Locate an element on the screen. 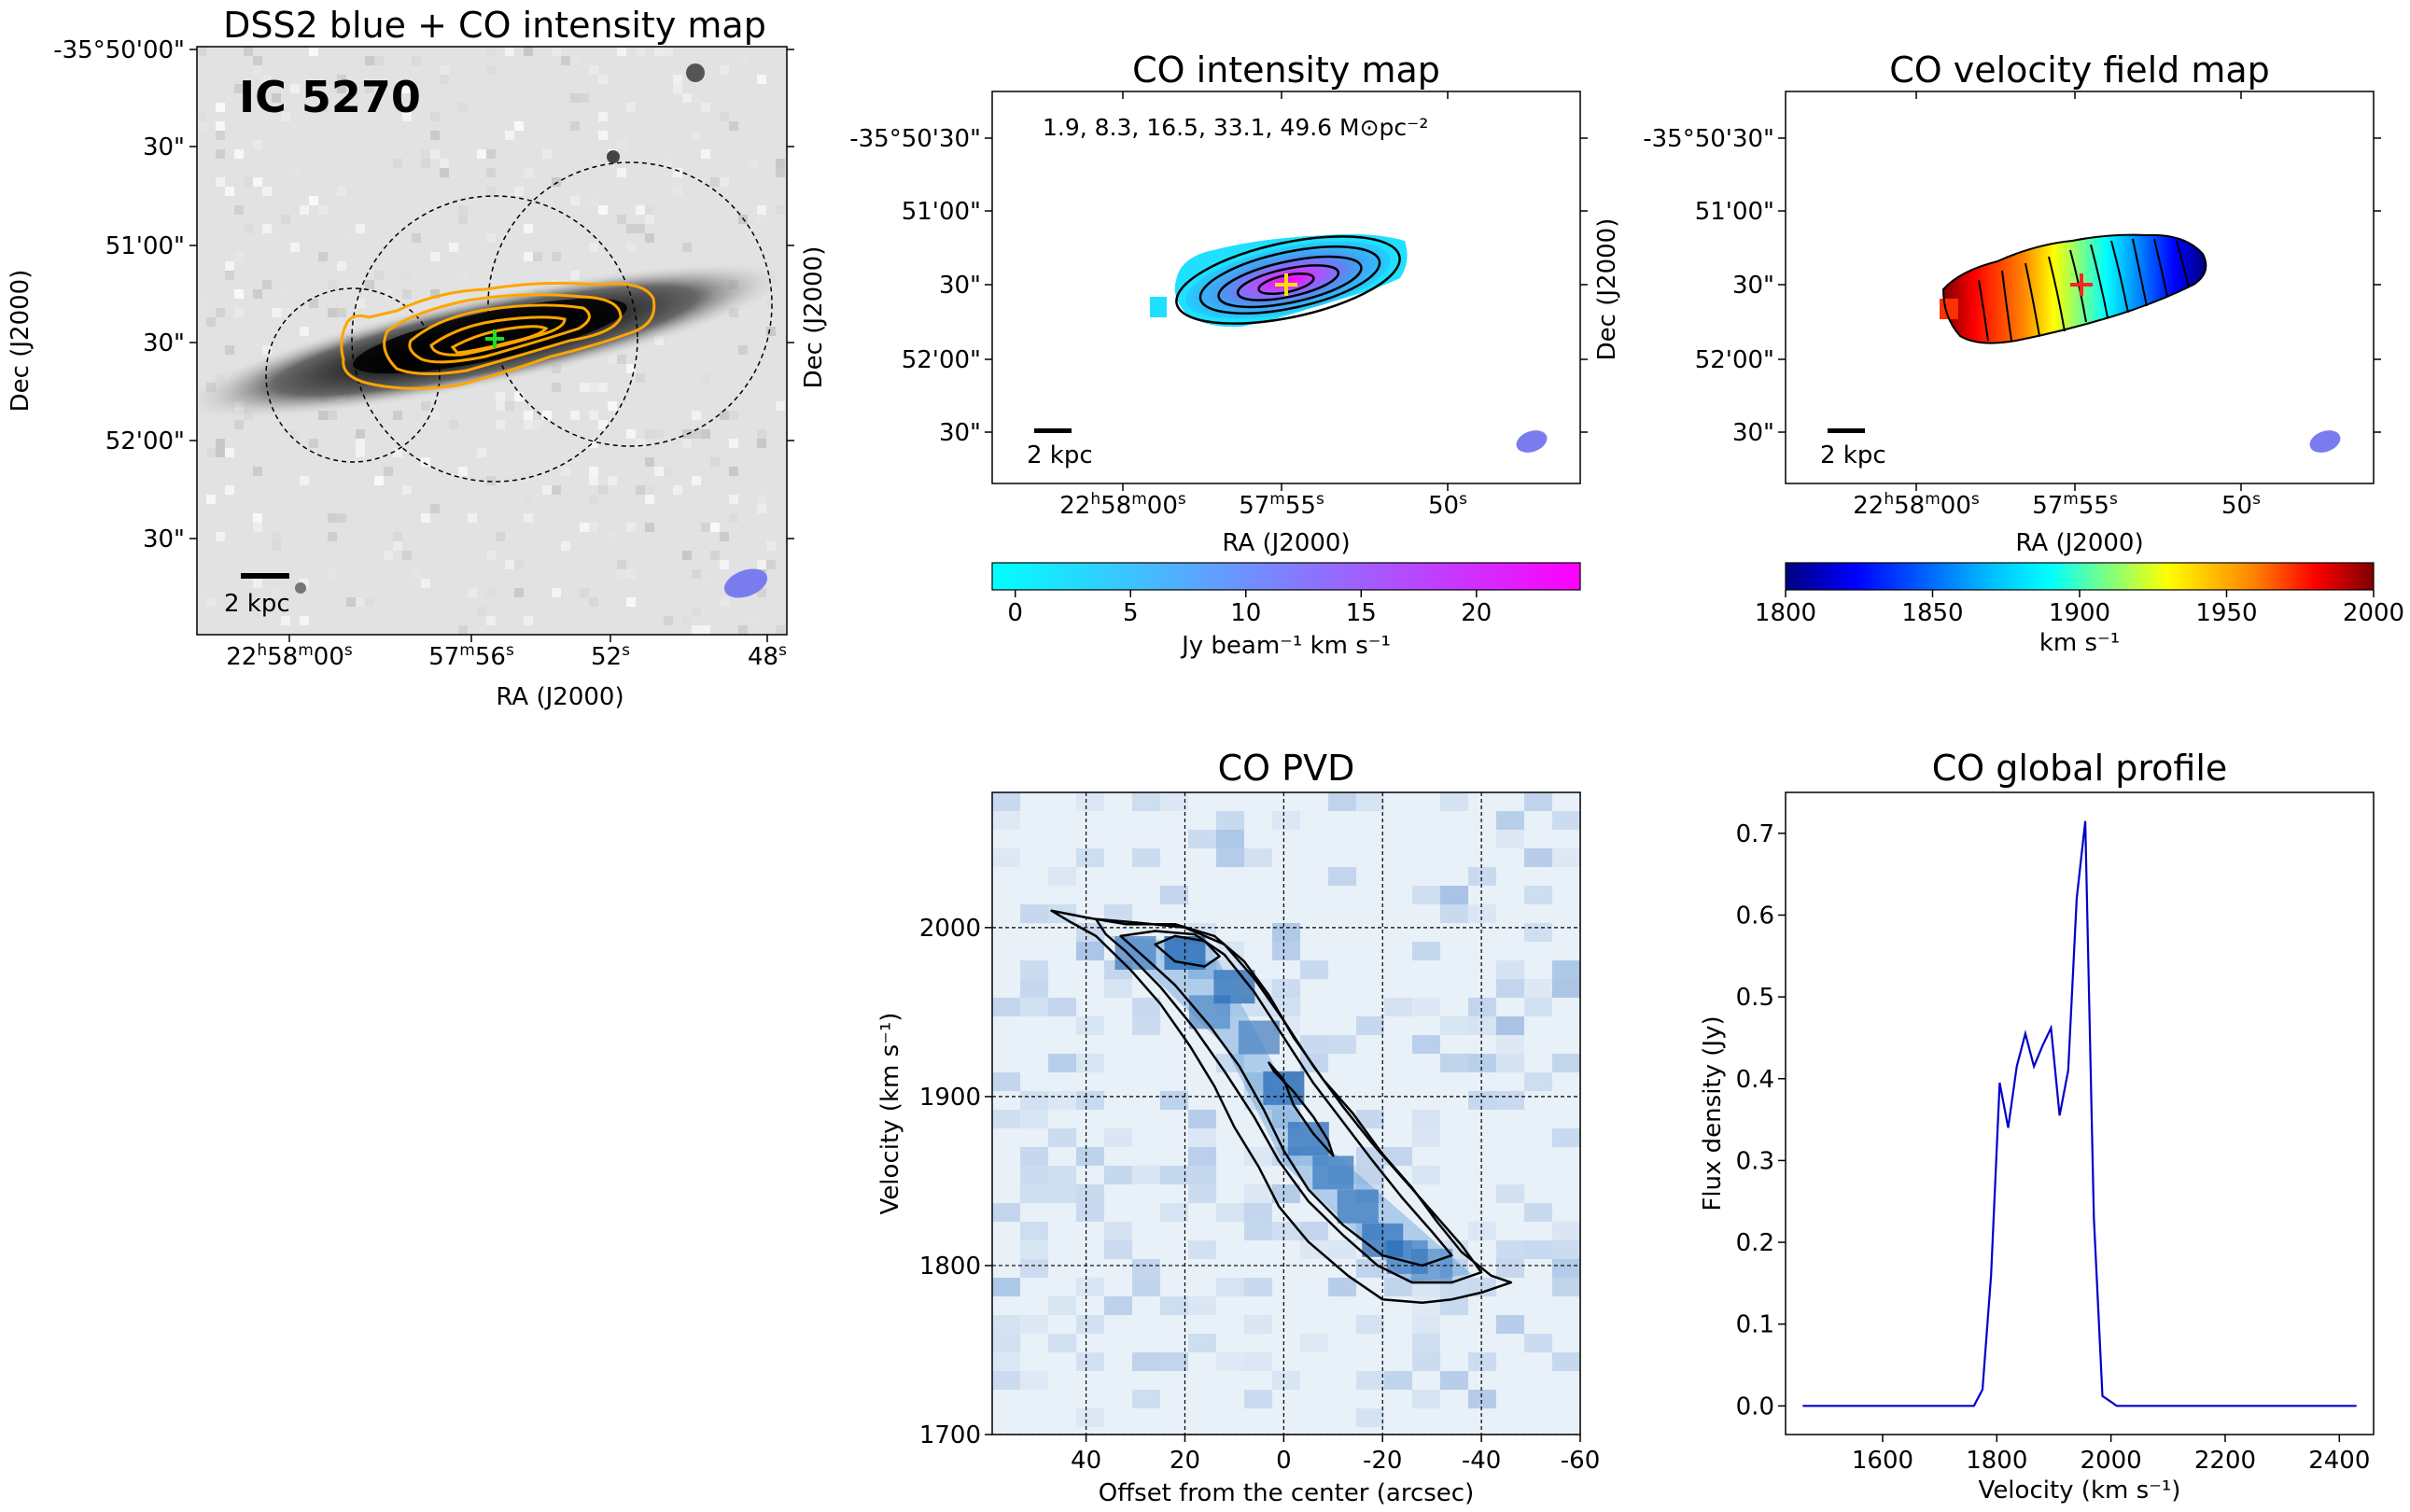  intensity-xtick: 57m55s is located at coordinates (1281, 505).